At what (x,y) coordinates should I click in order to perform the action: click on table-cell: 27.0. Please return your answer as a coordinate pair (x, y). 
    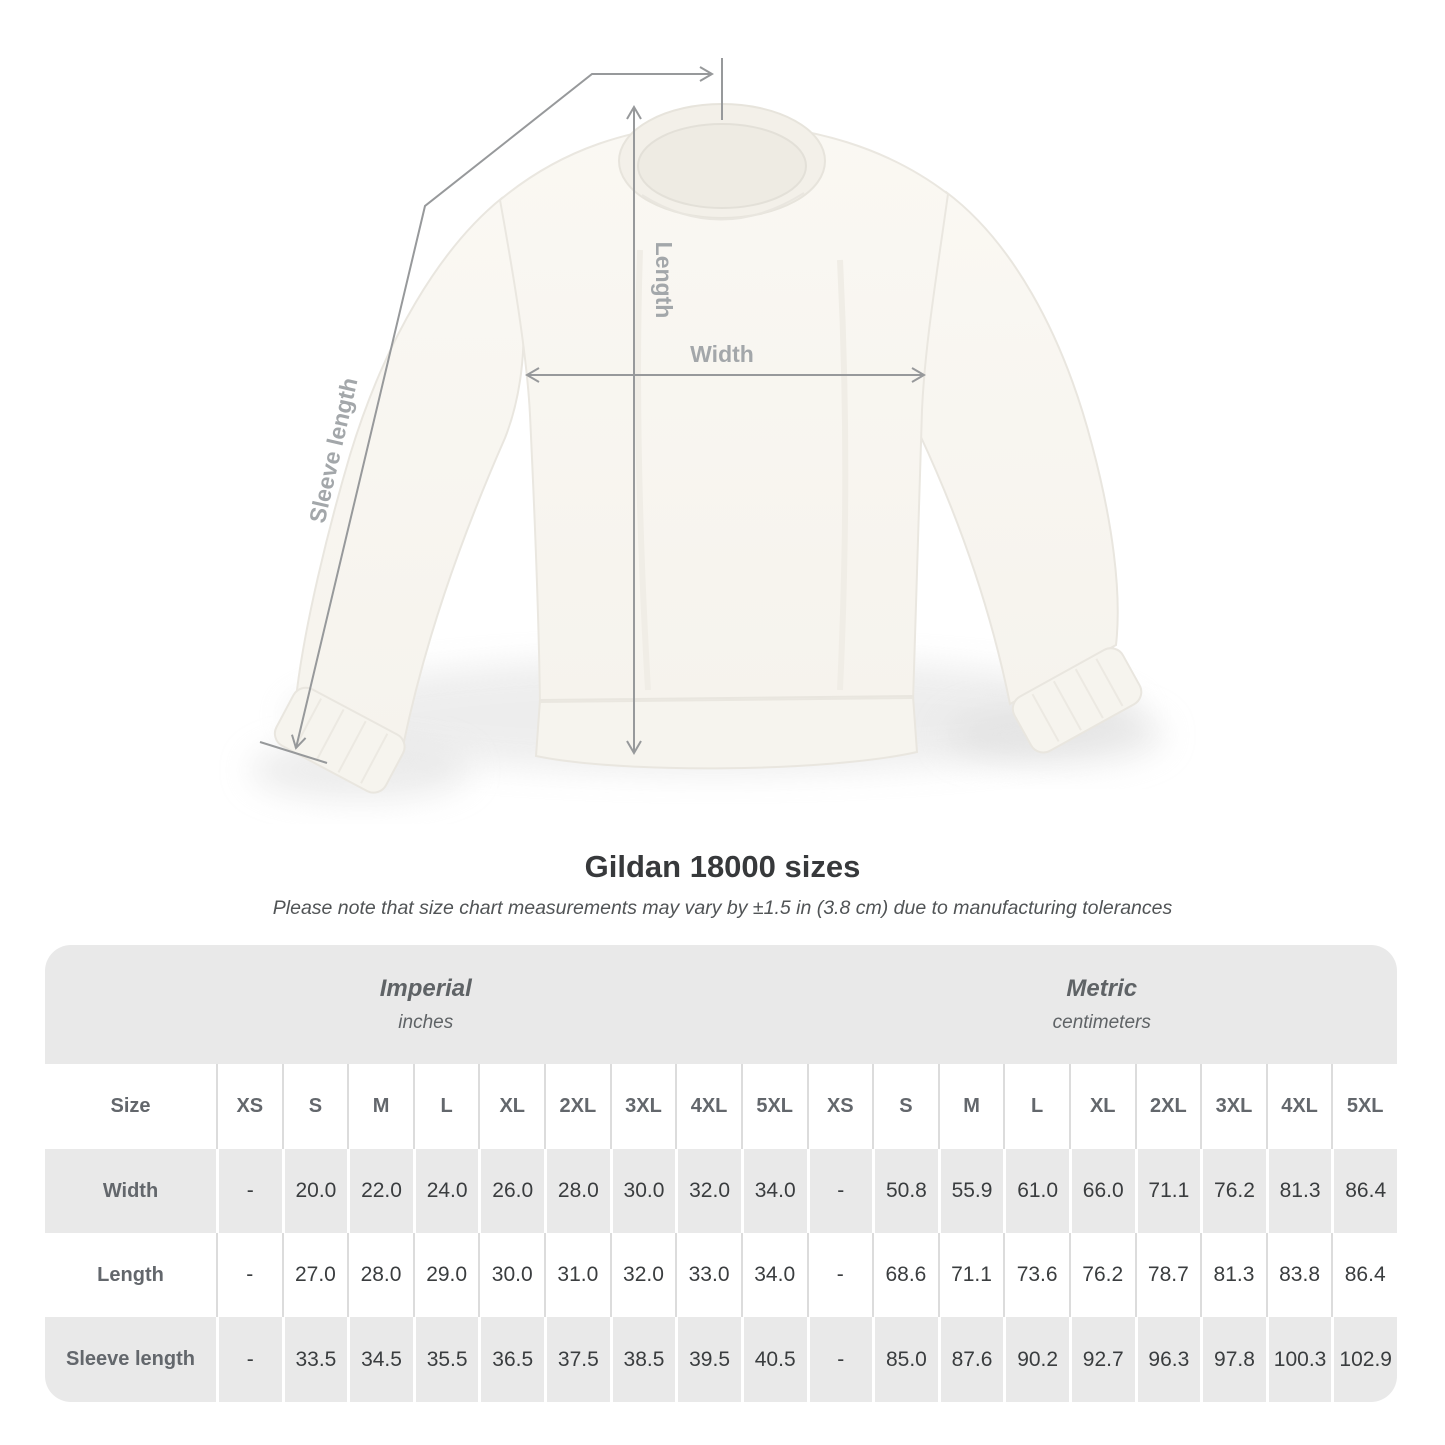
    Looking at the image, I should click on (314, 1275).